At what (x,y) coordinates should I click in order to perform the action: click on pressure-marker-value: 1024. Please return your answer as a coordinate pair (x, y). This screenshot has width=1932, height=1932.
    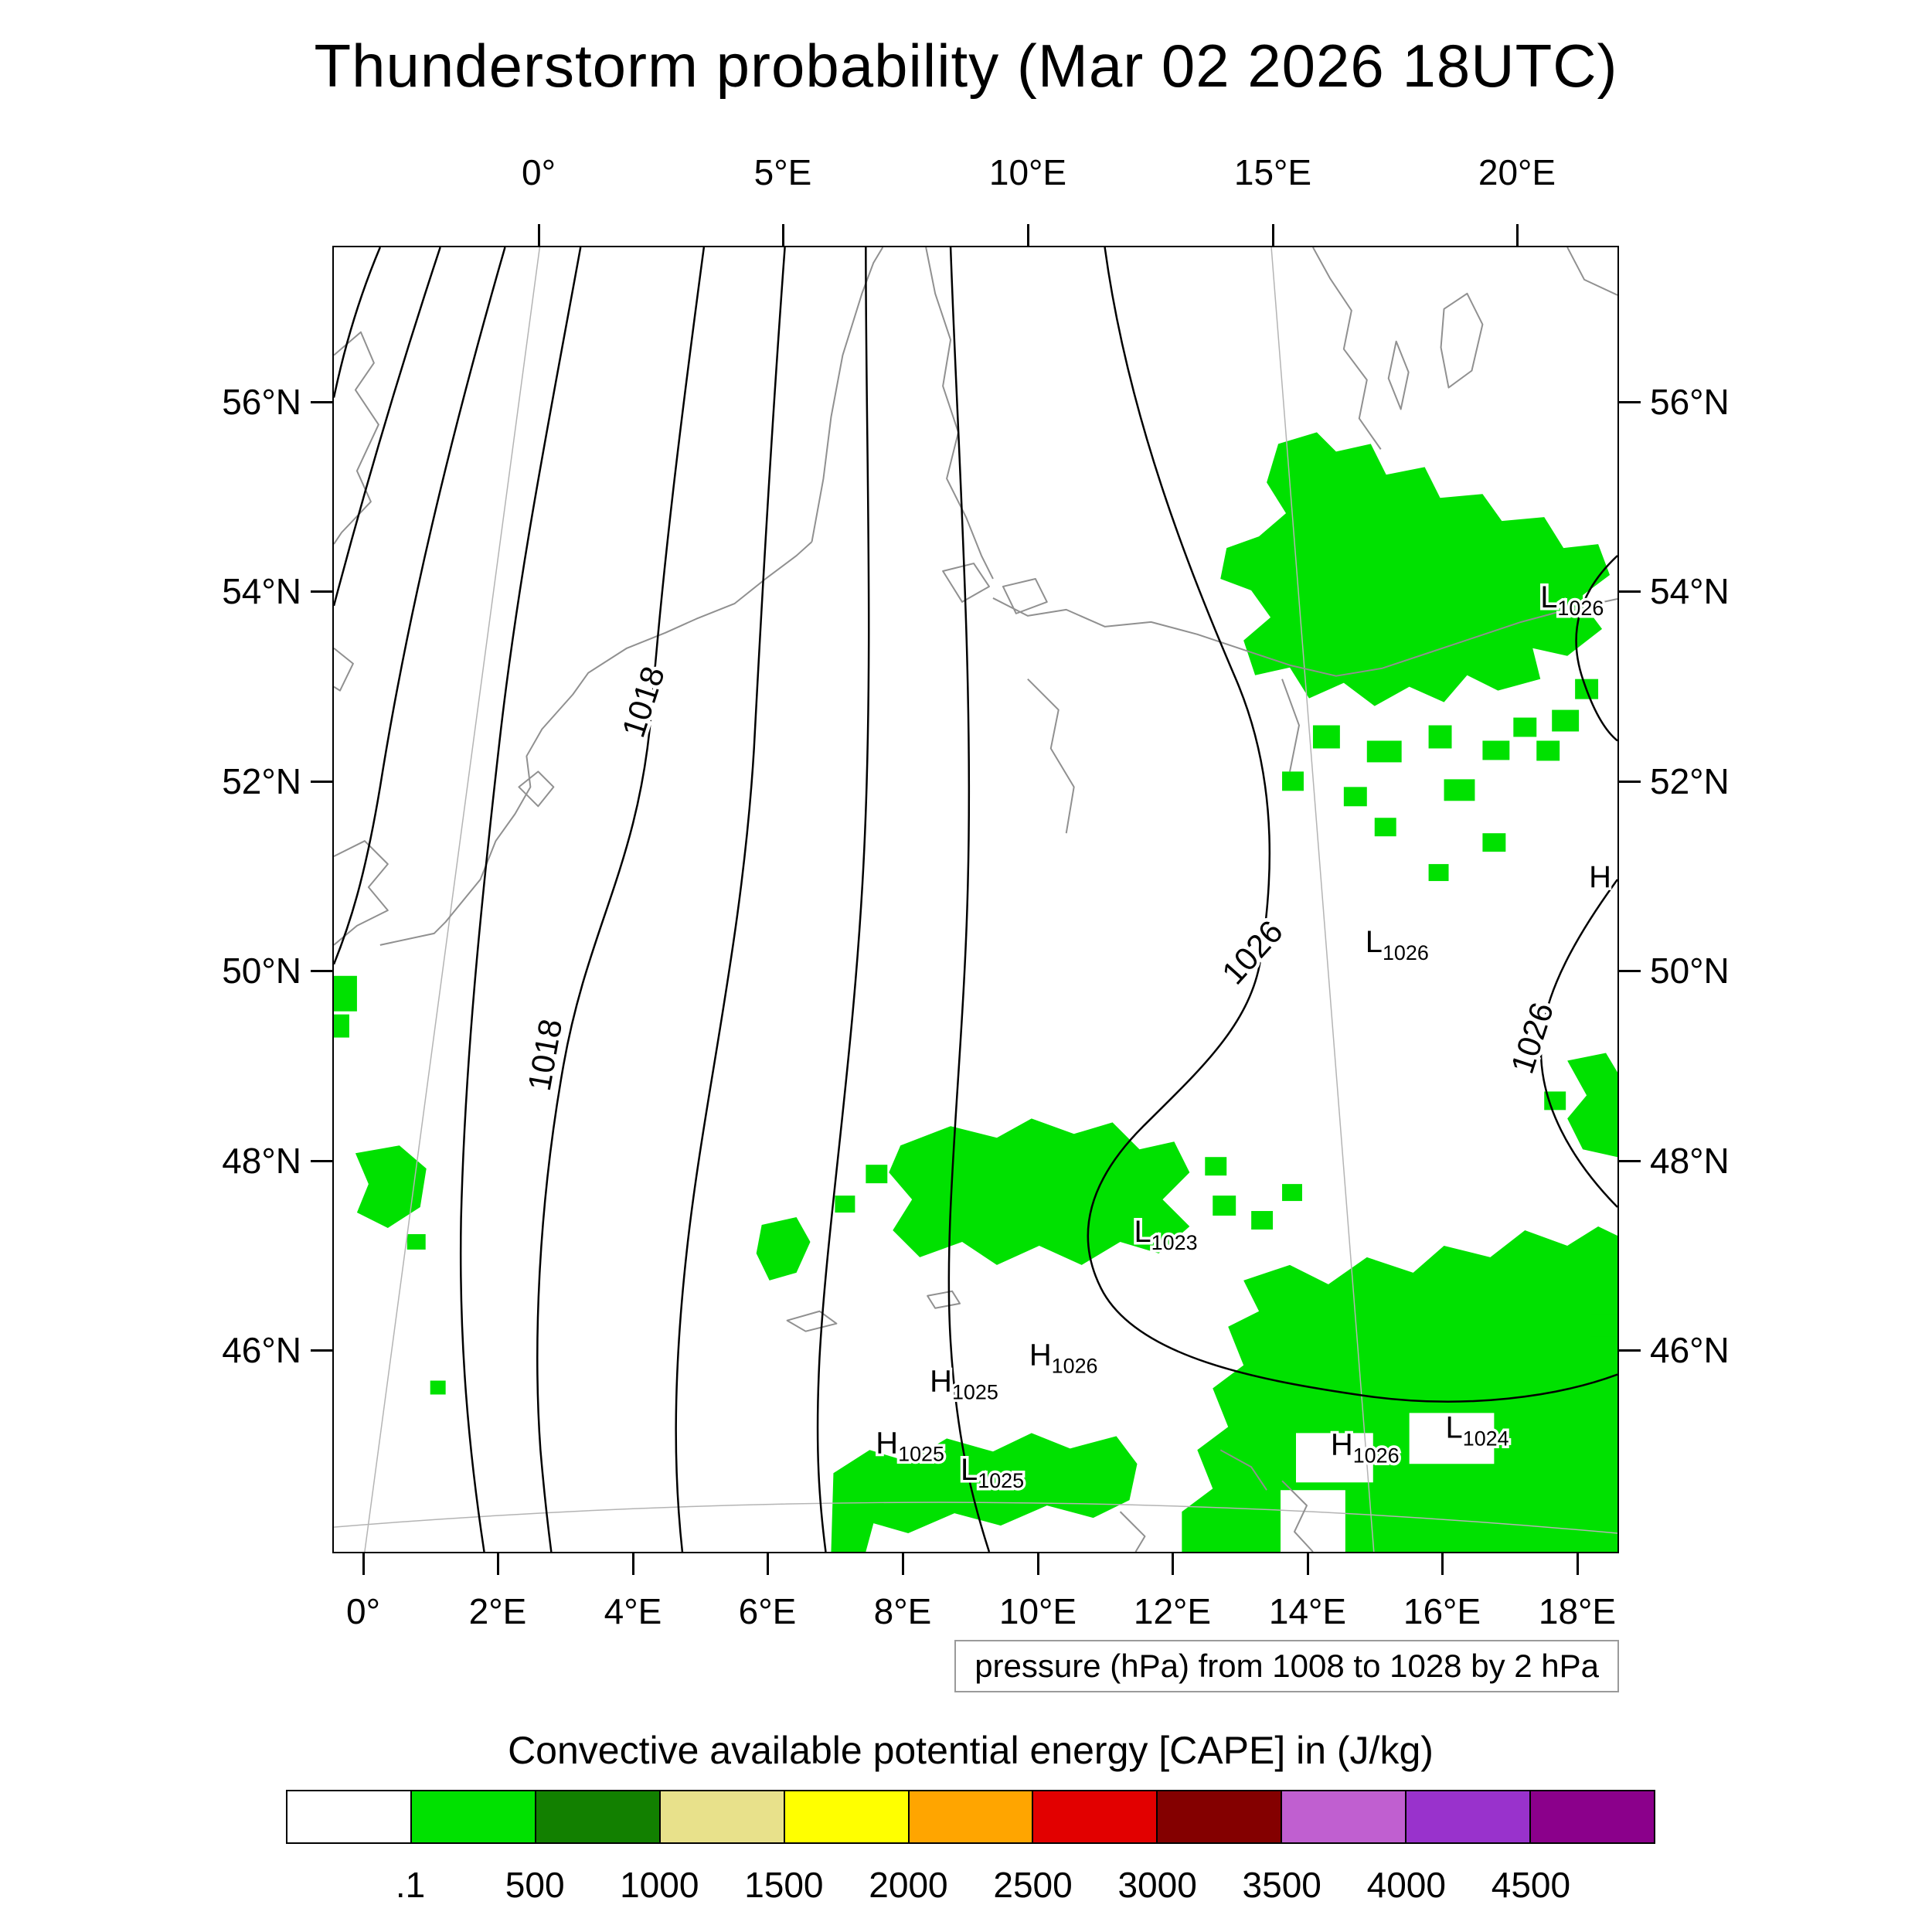
    Looking at the image, I should click on (1486, 1439).